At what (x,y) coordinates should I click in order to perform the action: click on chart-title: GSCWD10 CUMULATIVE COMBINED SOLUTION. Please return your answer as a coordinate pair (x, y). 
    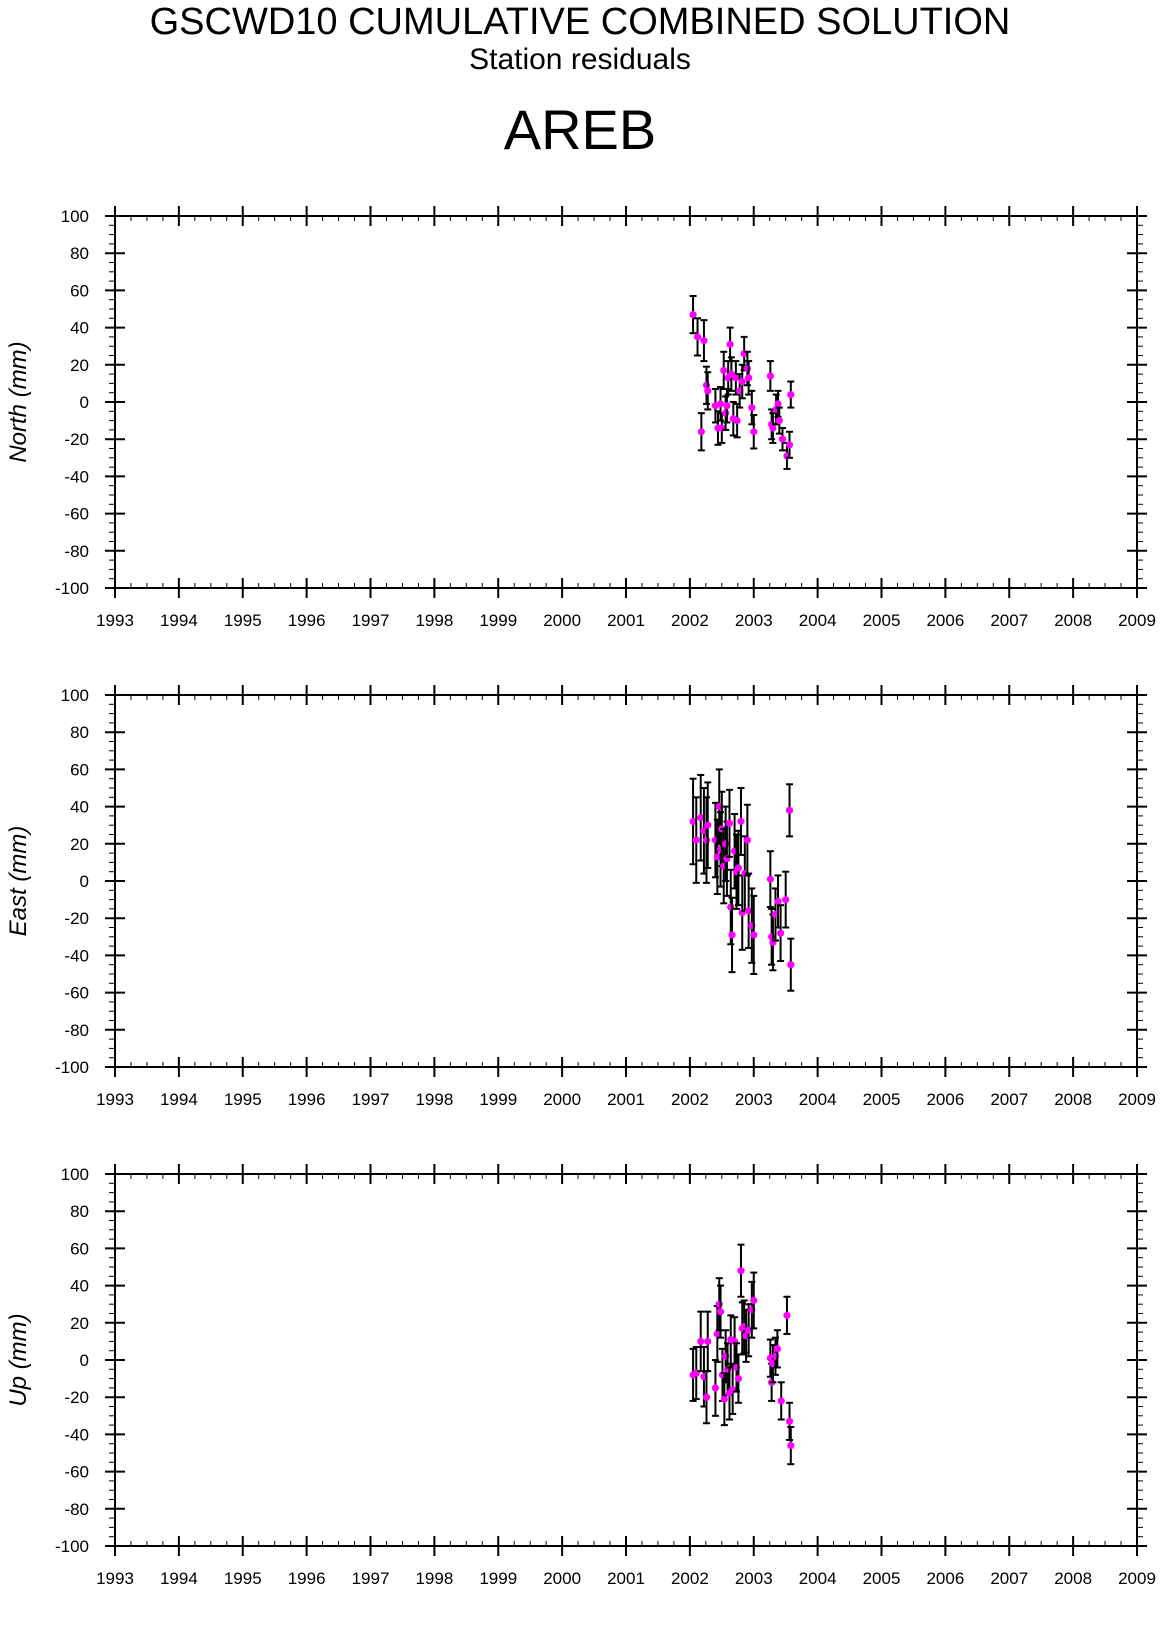
    Looking at the image, I should click on (580, 22).